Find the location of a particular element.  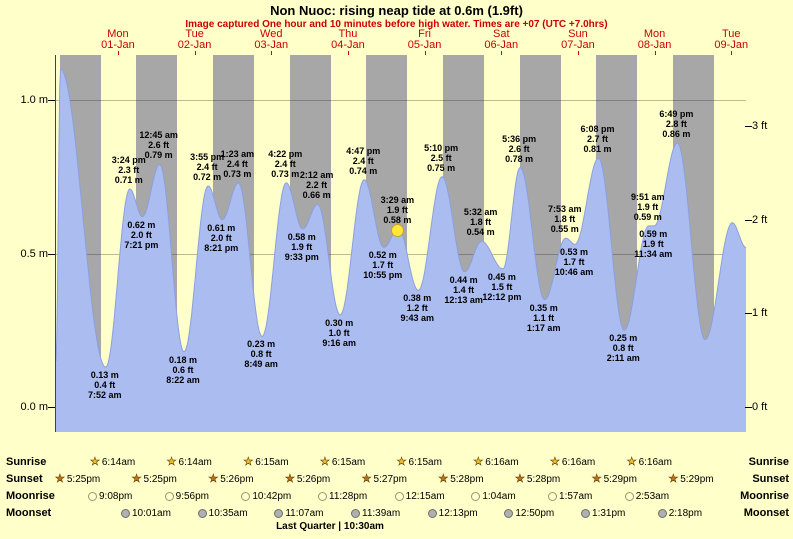

tide-label-line: 0.54 m is located at coordinates (480, 232).